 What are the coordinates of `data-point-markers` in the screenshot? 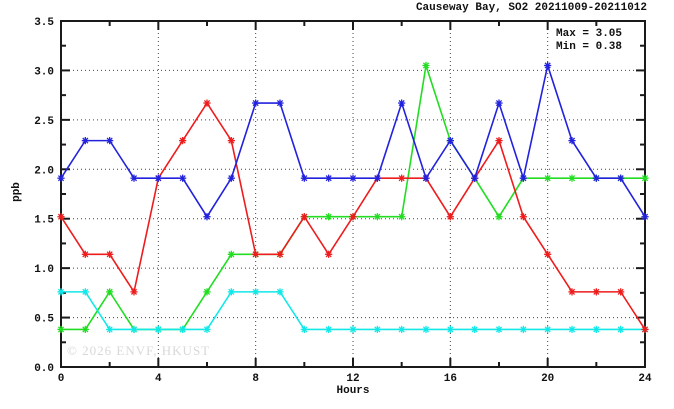 It's located at (353, 311).